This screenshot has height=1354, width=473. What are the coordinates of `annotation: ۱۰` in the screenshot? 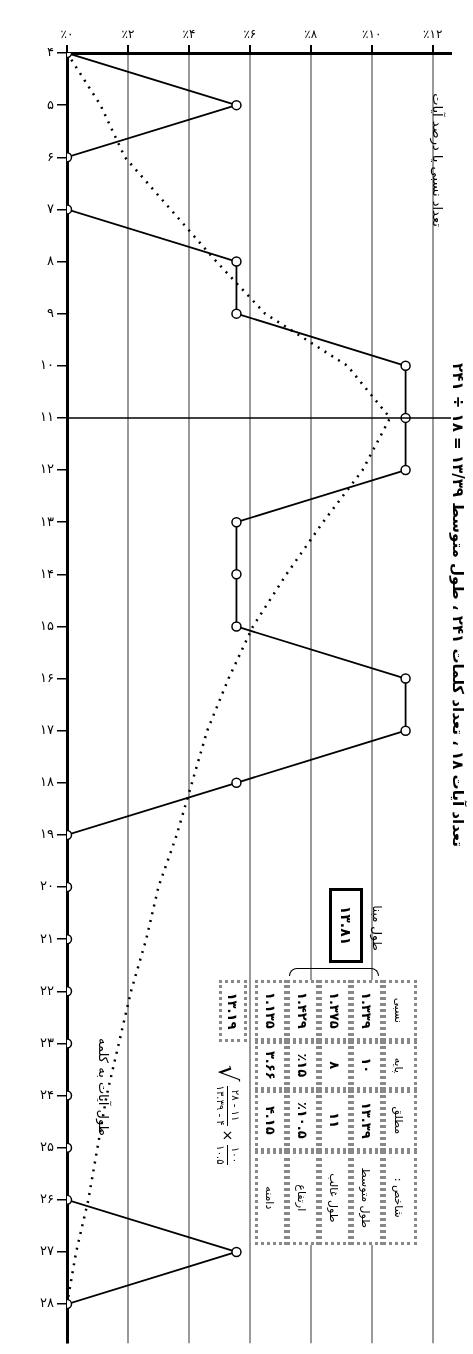 It's located at (366, 1065).